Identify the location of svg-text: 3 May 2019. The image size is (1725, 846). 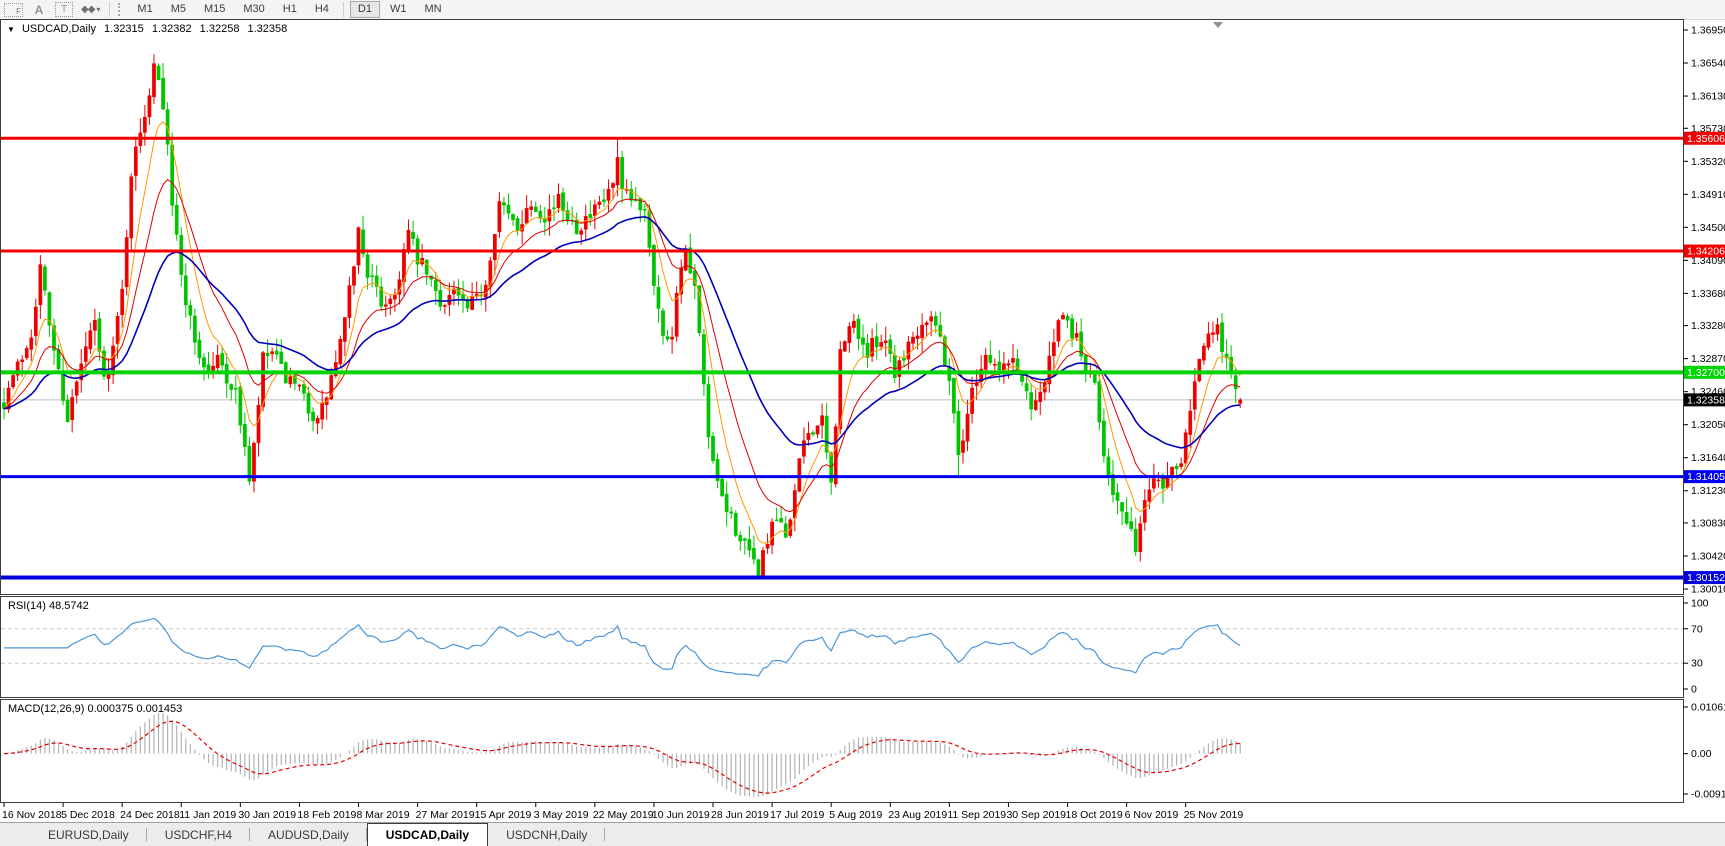
(561, 815).